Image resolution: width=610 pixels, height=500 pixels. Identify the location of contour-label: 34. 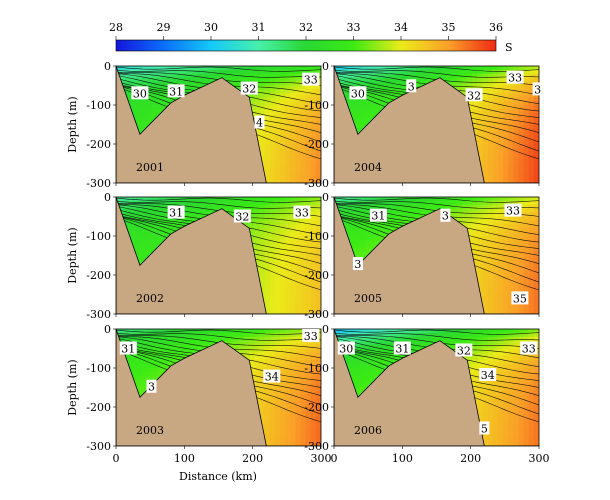
(488, 375).